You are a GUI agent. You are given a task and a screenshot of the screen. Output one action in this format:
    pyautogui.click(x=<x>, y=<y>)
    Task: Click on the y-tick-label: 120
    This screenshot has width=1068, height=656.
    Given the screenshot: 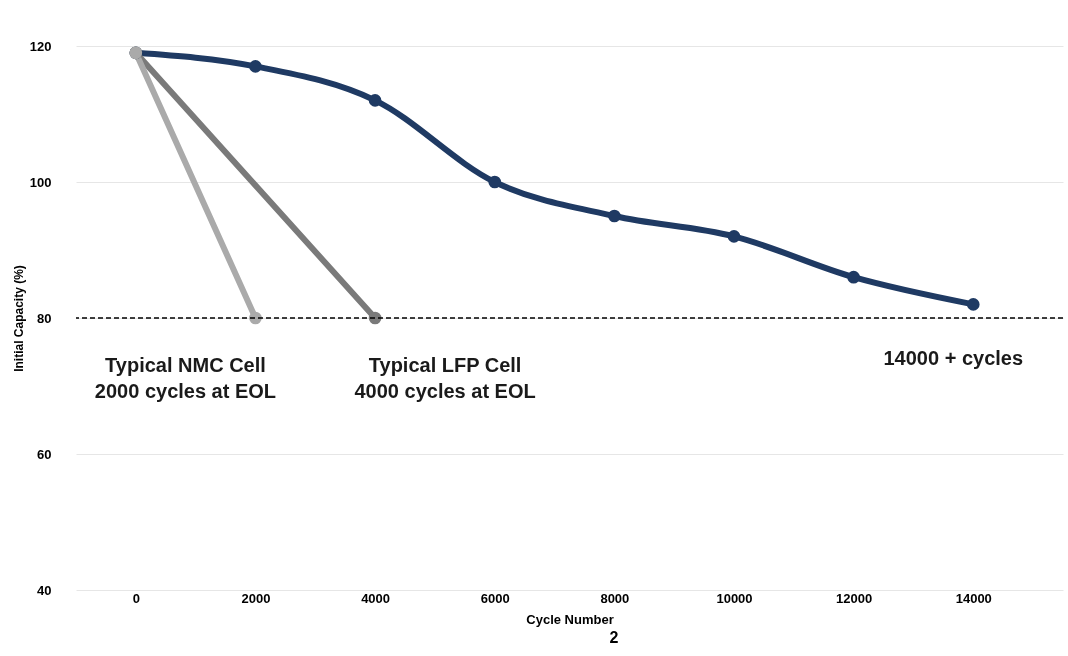 What is the action you would take?
    pyautogui.click(x=40, y=46)
    